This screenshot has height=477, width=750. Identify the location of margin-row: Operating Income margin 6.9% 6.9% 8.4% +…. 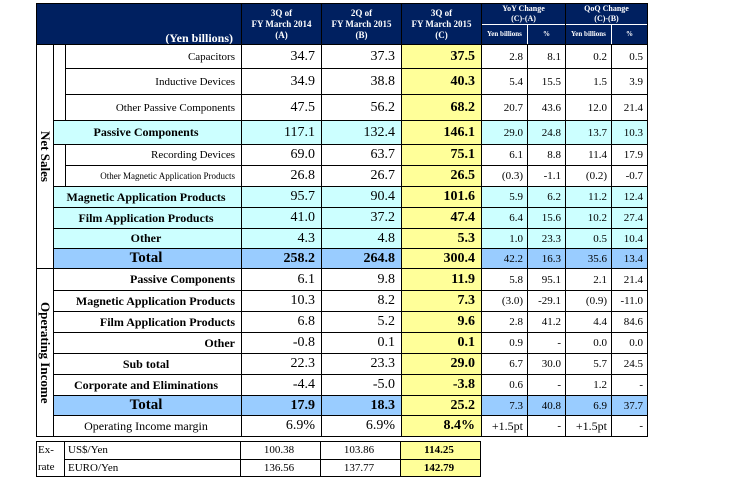
(342, 426).